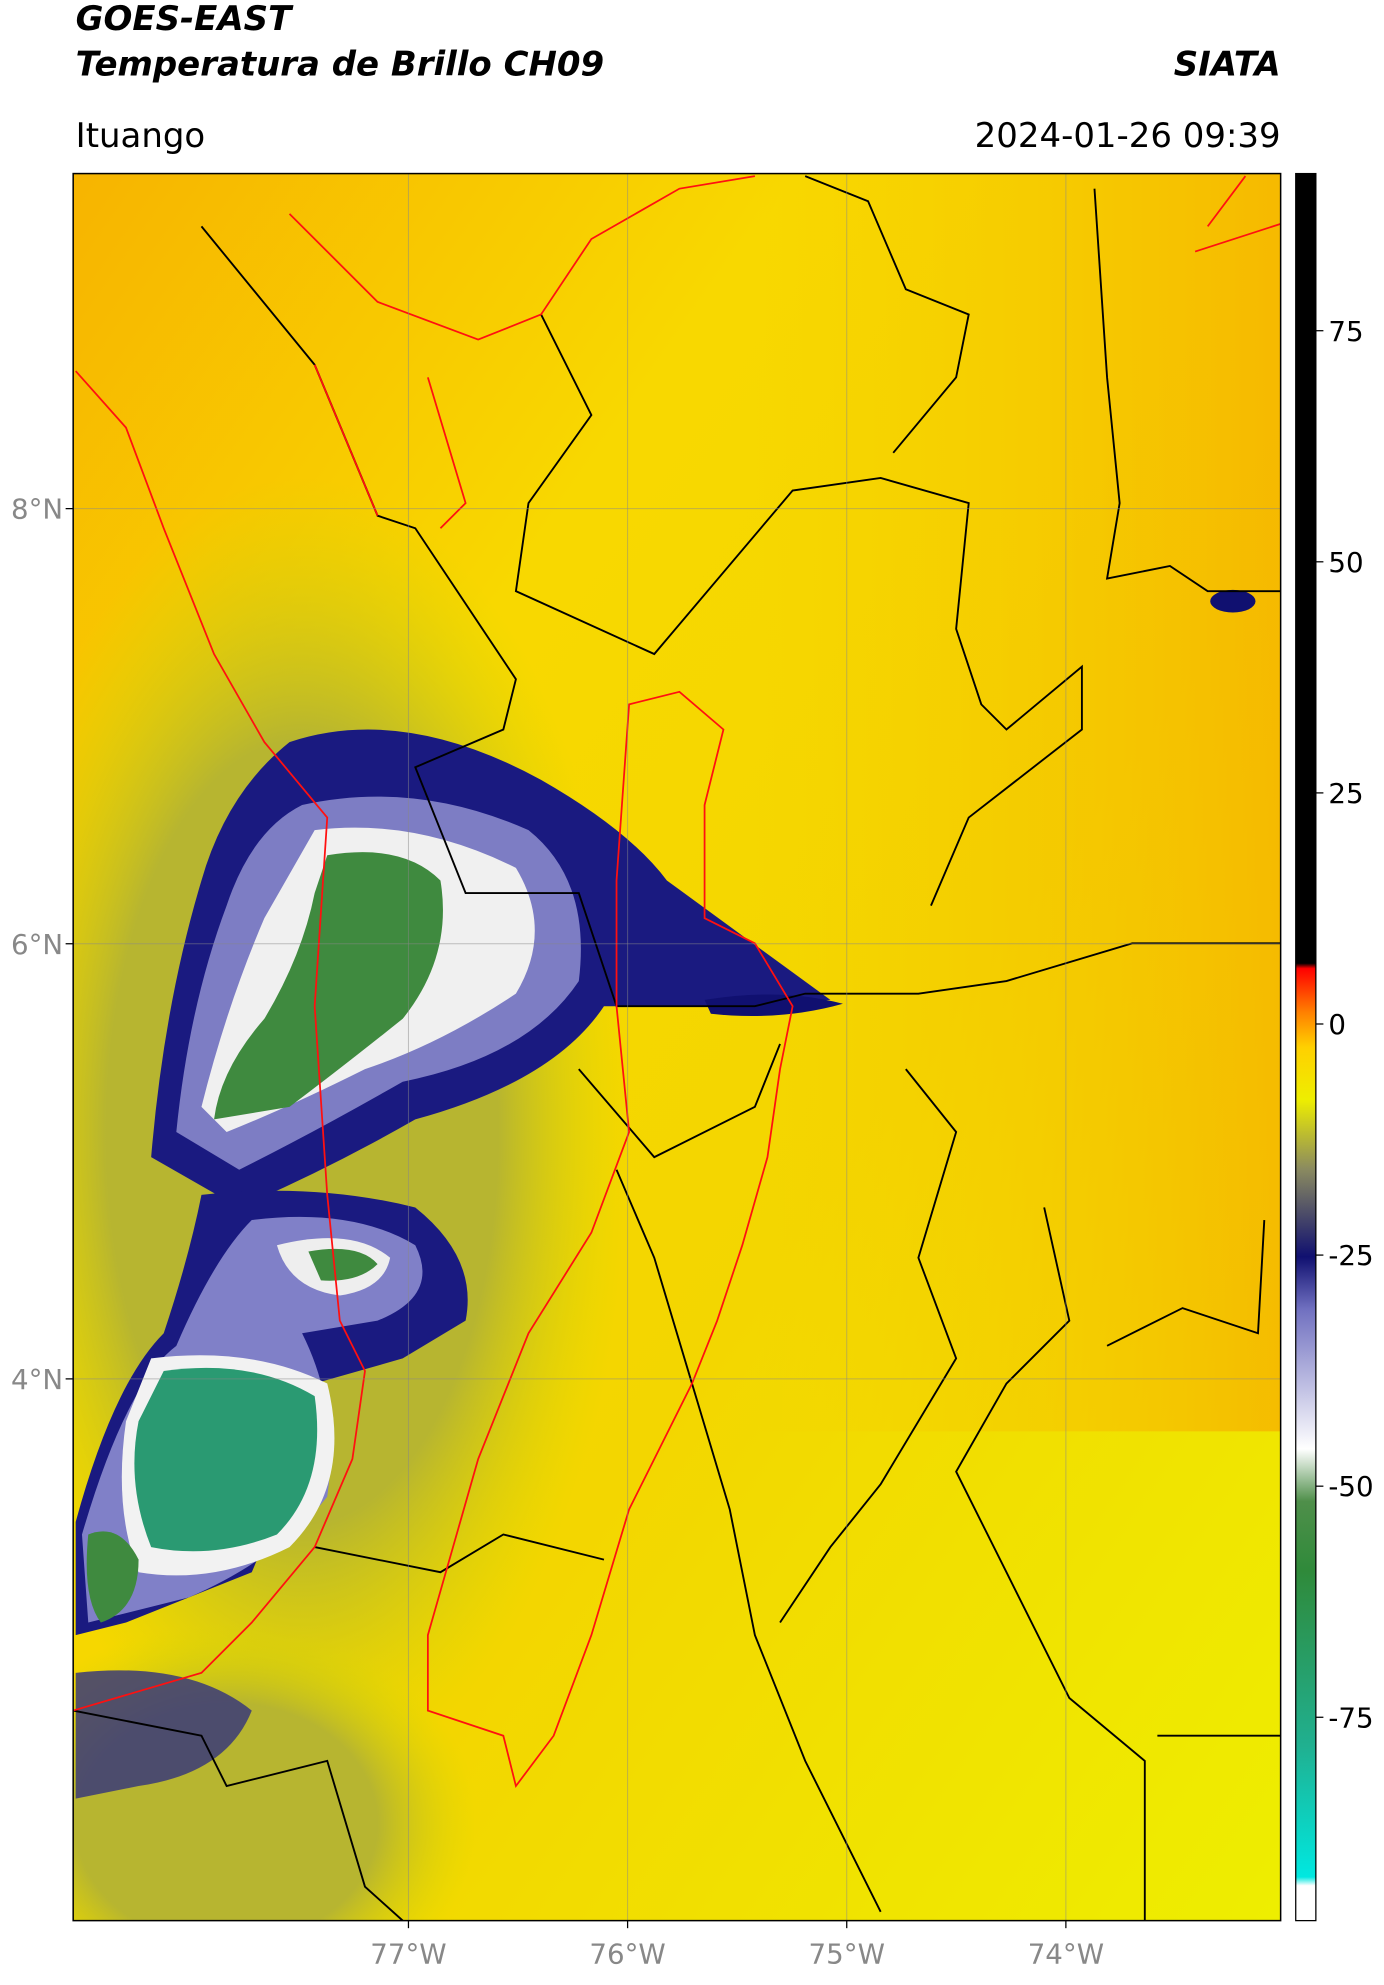 This screenshot has width=1384, height=1985. Describe the element at coordinates (1350, 1255) in the screenshot. I see `colorbar-tick-label: -25` at that location.